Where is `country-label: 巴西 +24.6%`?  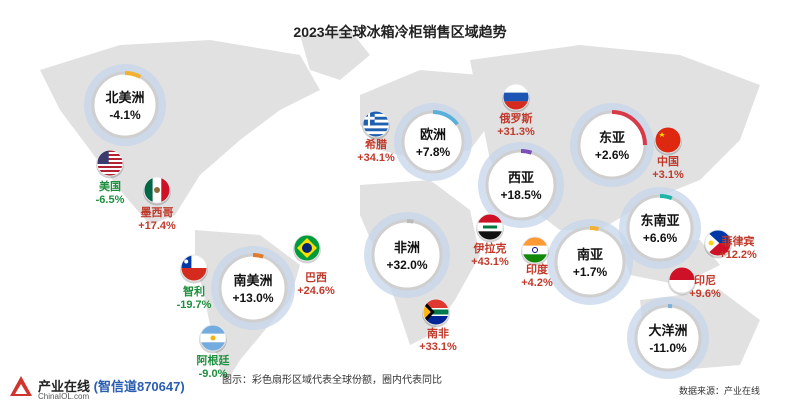 country-label: 巴西 +24.6% is located at coordinates (316, 285).